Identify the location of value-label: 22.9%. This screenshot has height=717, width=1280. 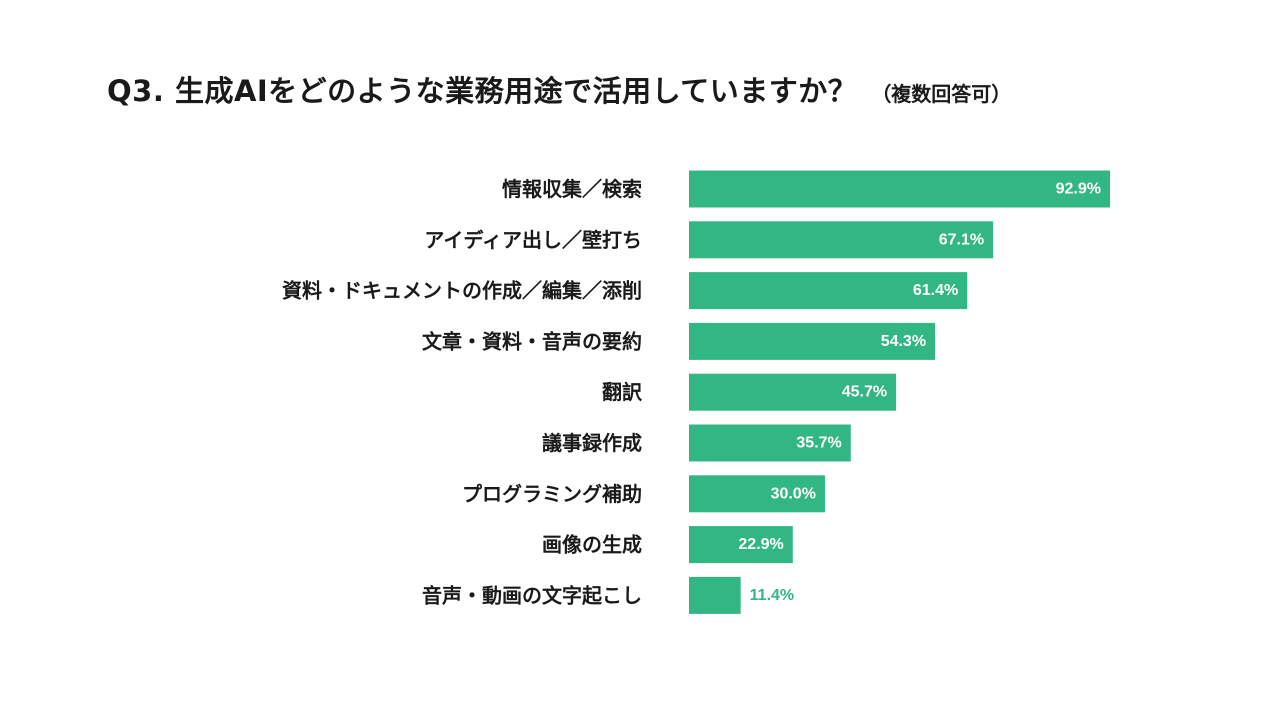
(760, 544).